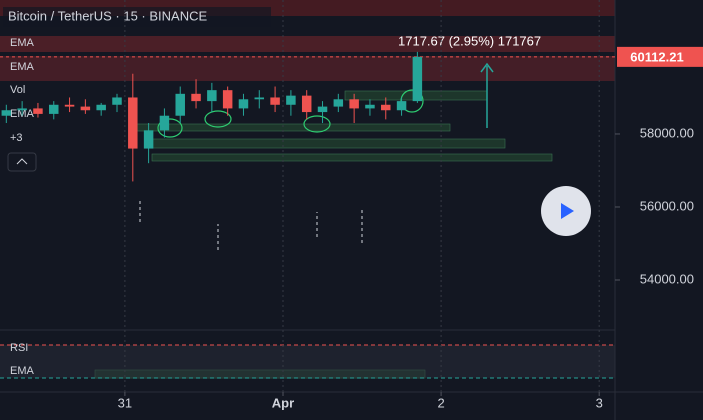 The height and width of the screenshot is (420, 703). I want to click on last-price-bg, so click(660, 56).